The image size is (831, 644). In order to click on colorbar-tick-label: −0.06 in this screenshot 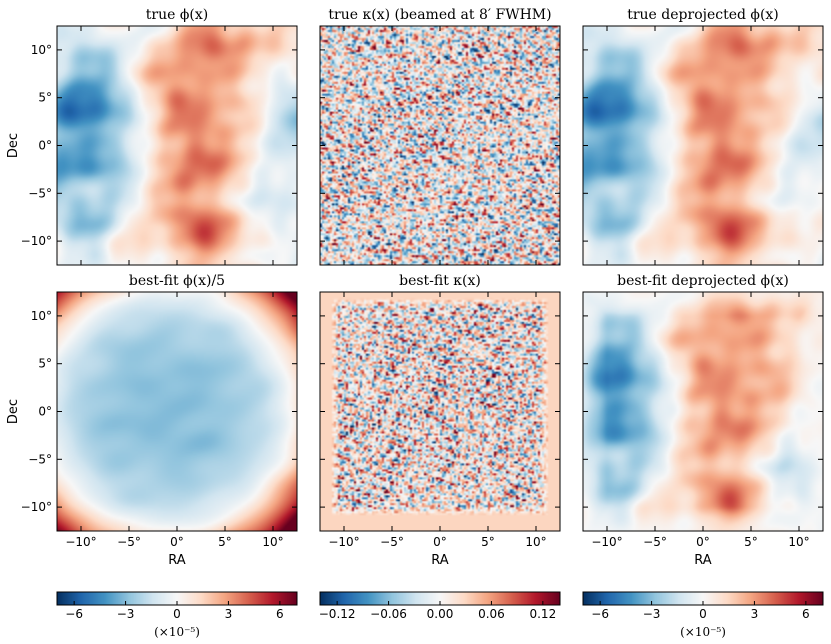, I will do `click(388, 614)`.